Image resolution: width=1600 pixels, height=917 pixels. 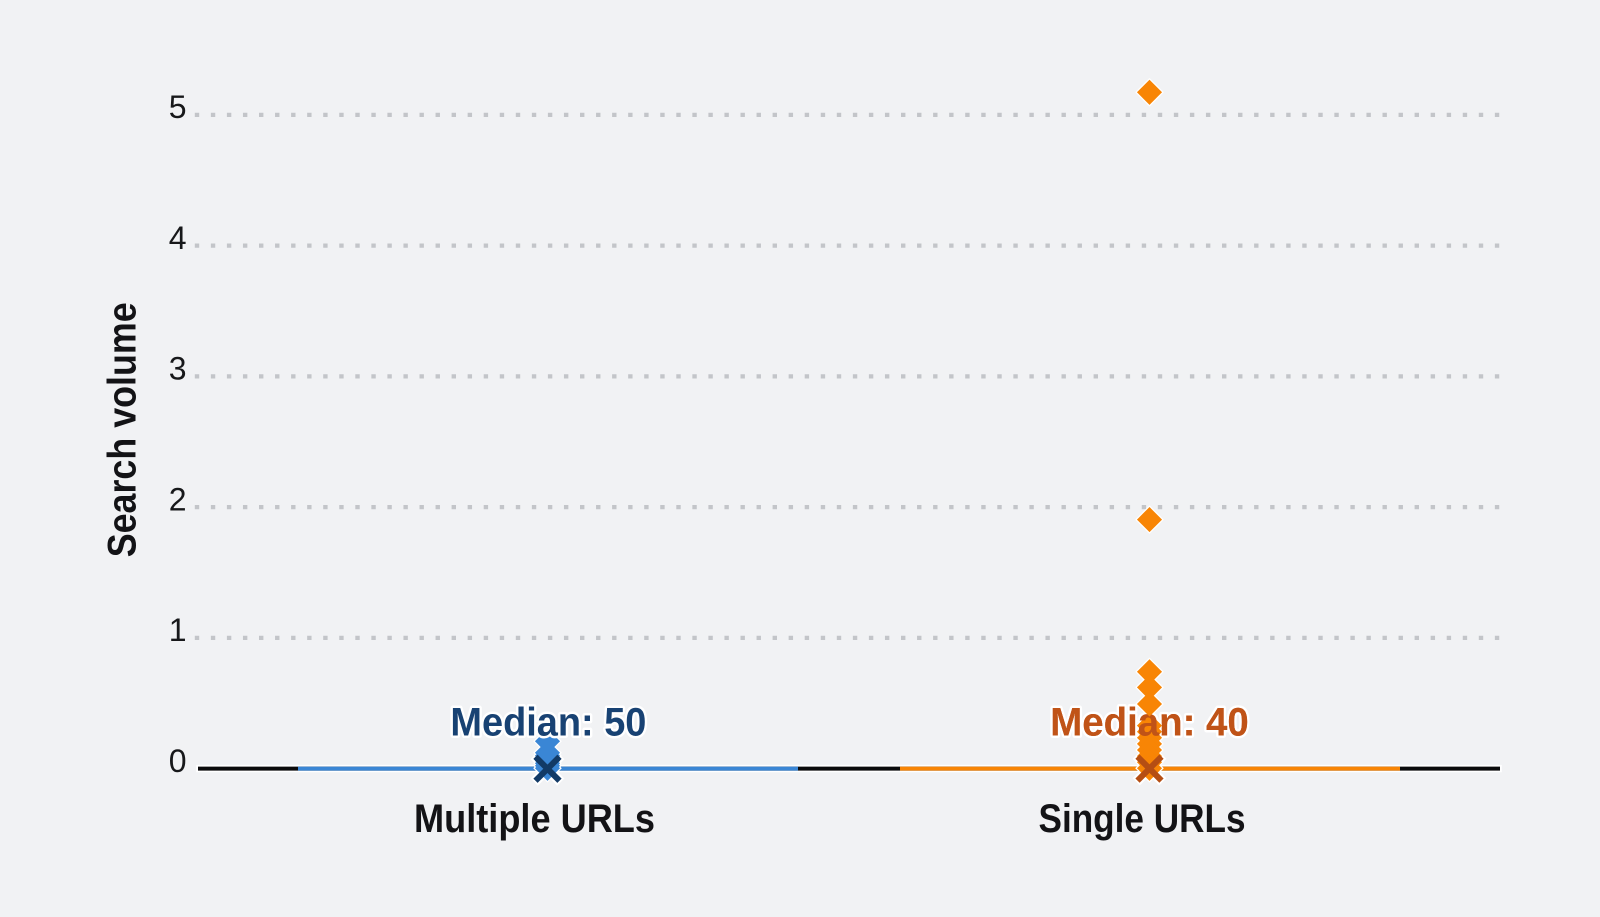 What do you see at coordinates (178, 107) in the screenshot?
I see `svg-text: 5` at bounding box center [178, 107].